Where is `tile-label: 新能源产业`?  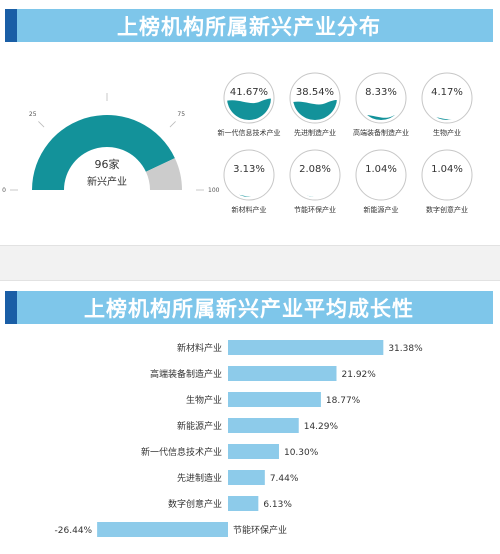 tile-label: 新能源产业 is located at coordinates (381, 209).